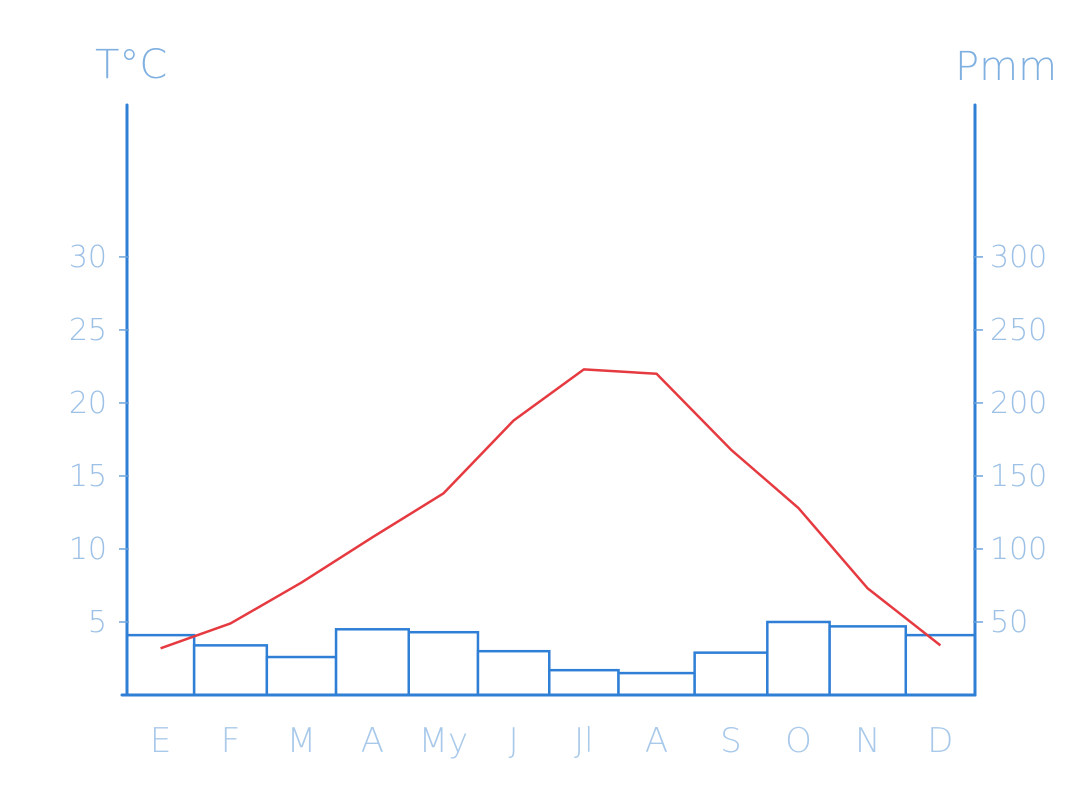 The width and height of the screenshot is (1087, 786). I want to click on right-tick-label-300: 300, so click(1018, 257).